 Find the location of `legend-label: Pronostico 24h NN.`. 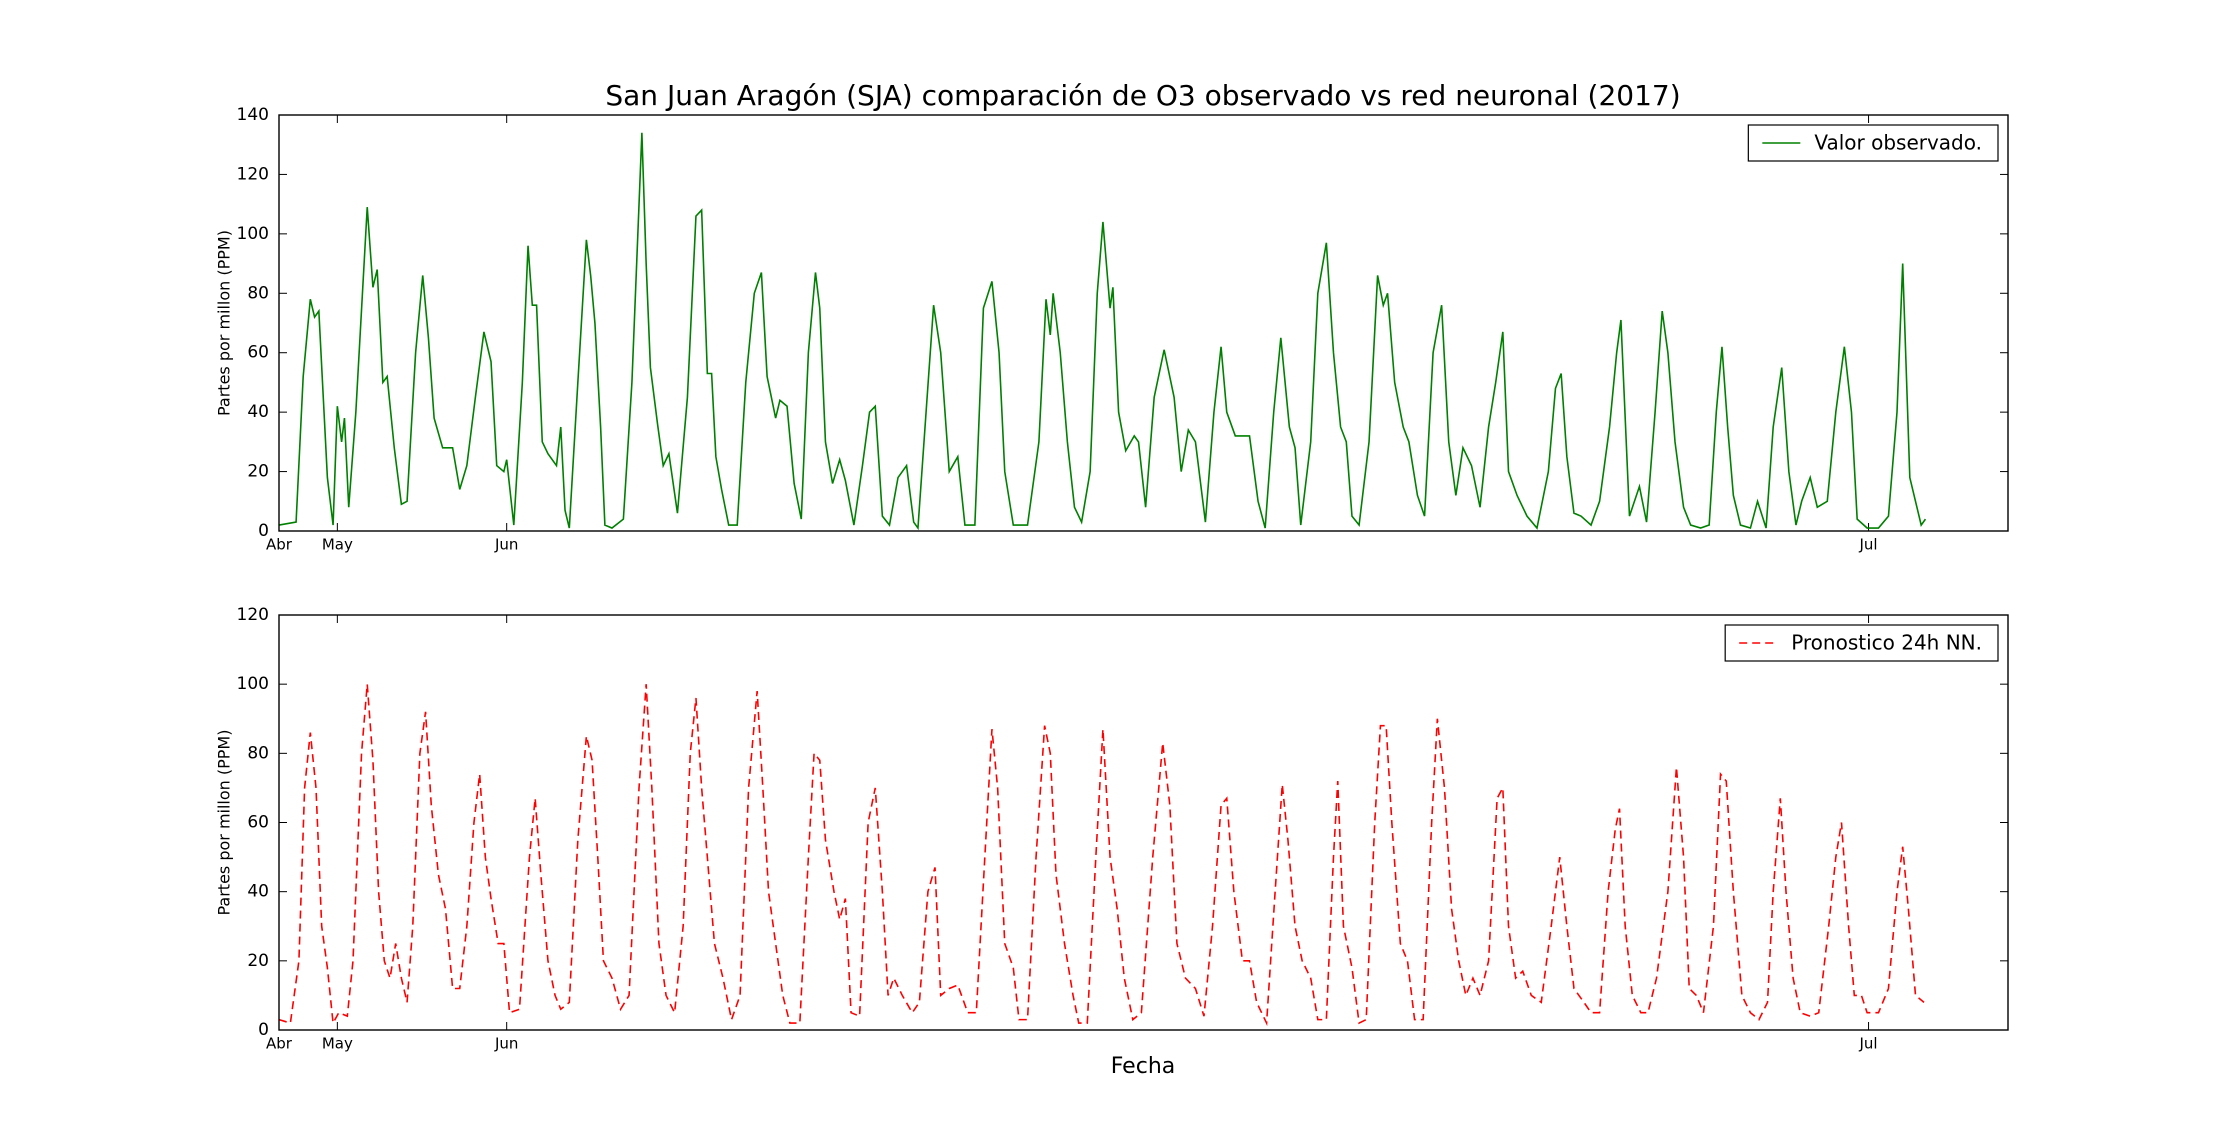

legend-label: Pronostico 24h NN. is located at coordinates (1886, 643).